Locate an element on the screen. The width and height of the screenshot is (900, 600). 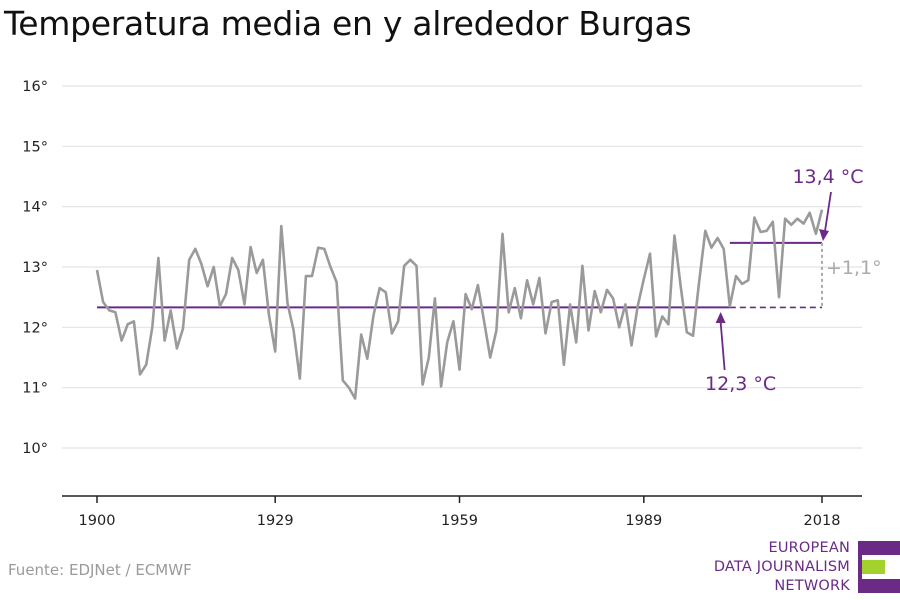
y-tick-label: 13° is located at coordinates (35, 268).